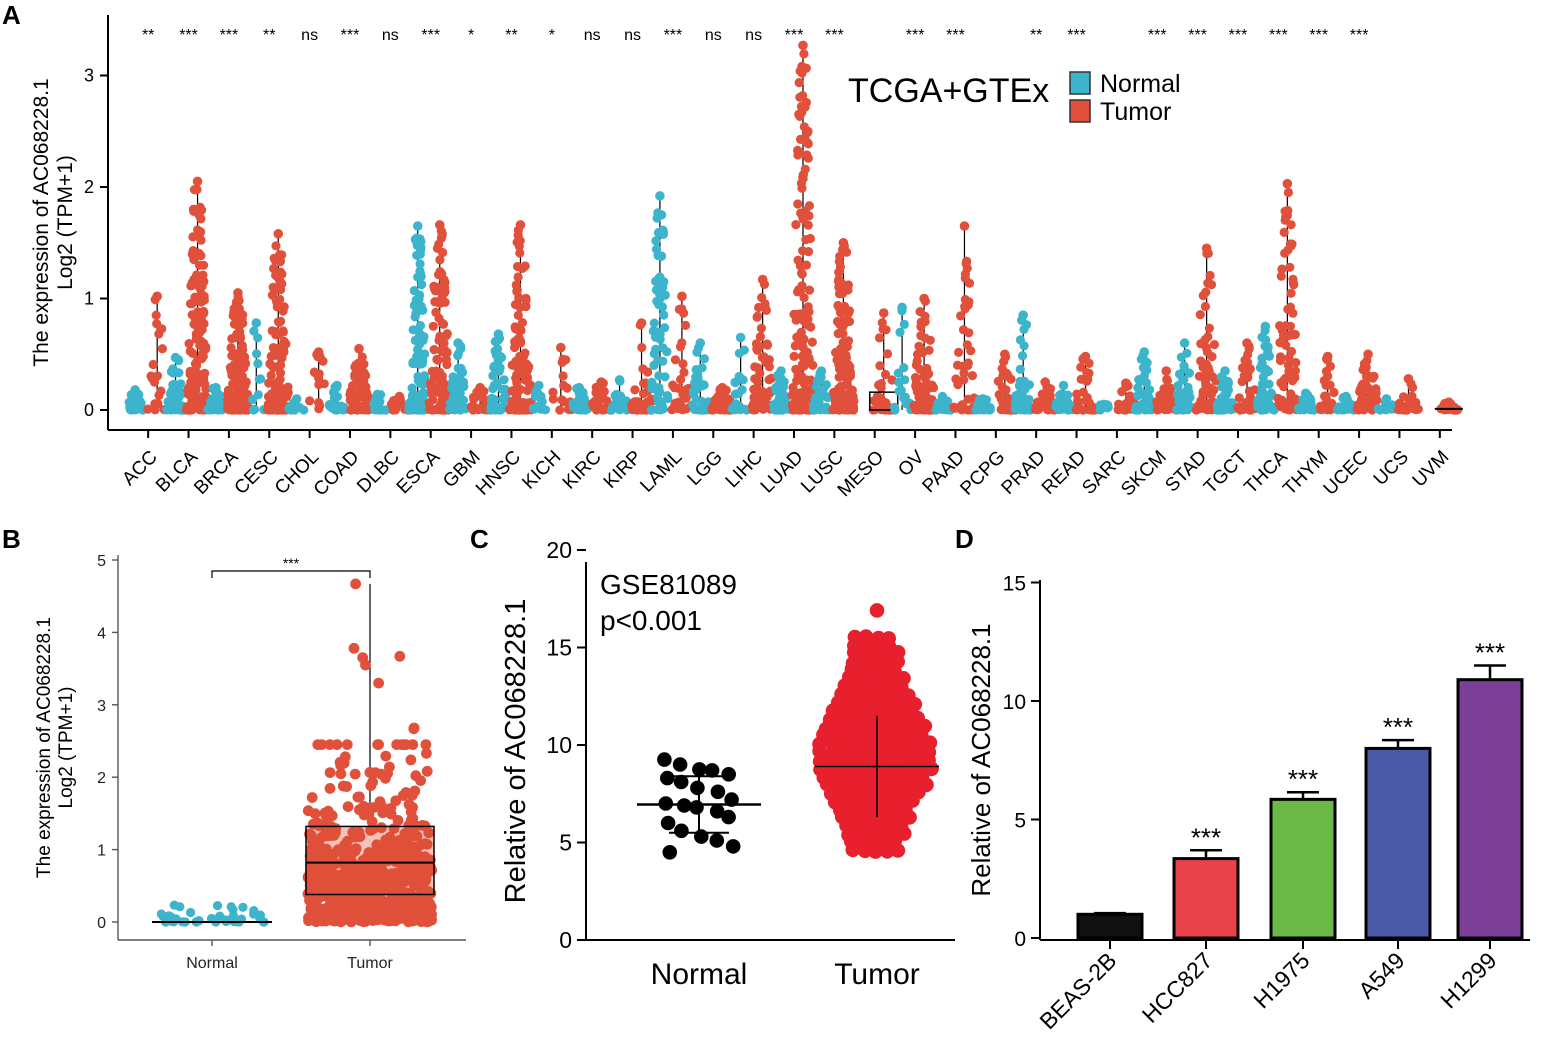 This screenshot has width=1560, height=1054. Describe the element at coordinates (1080, 111) in the screenshot. I see `panel-a-legend-swatch` at that location.